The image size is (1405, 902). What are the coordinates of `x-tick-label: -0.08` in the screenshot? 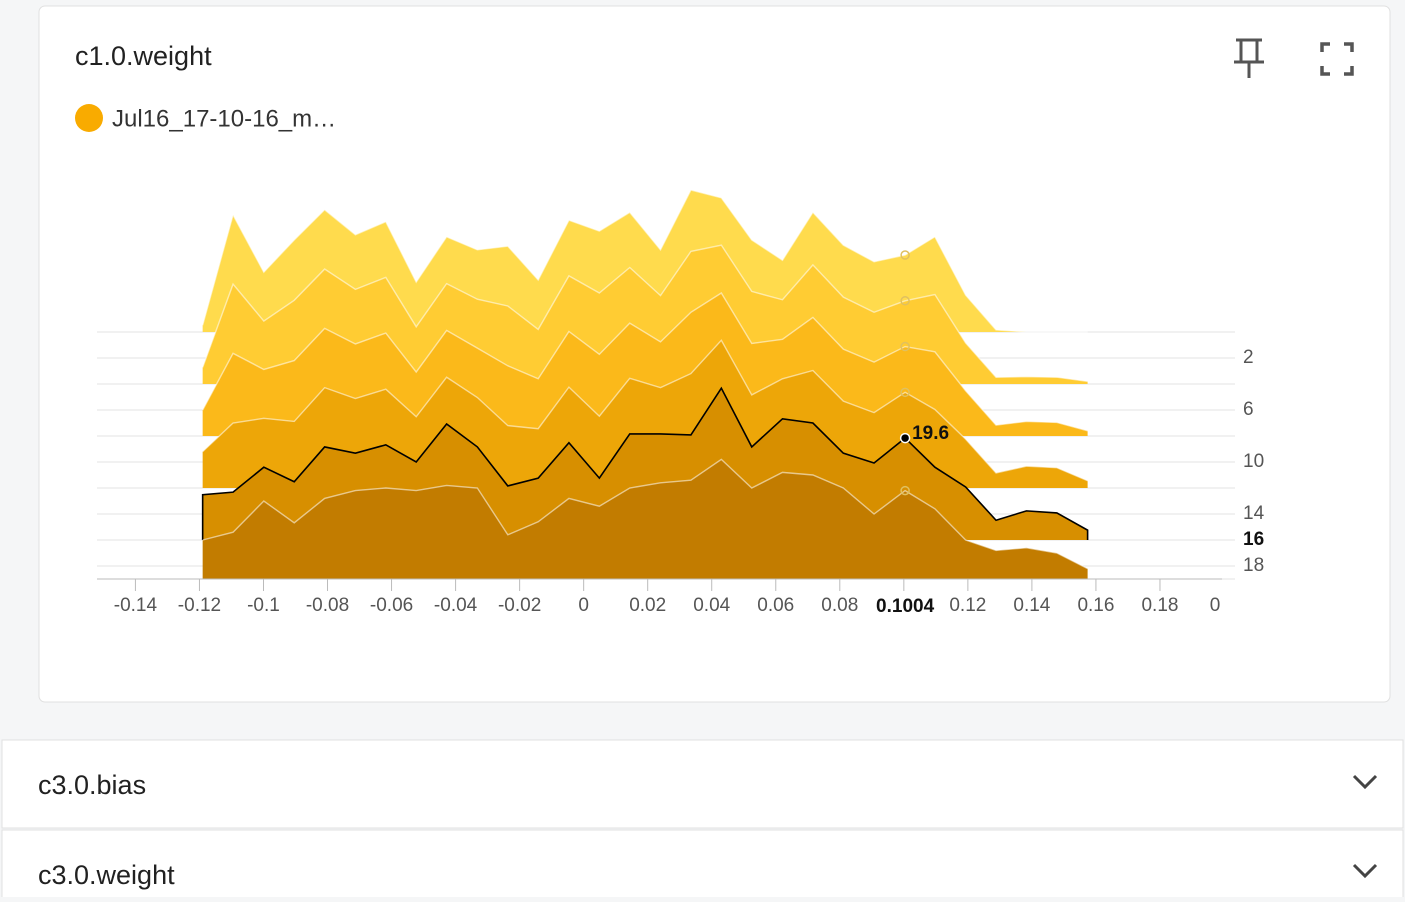 It's located at (327, 605).